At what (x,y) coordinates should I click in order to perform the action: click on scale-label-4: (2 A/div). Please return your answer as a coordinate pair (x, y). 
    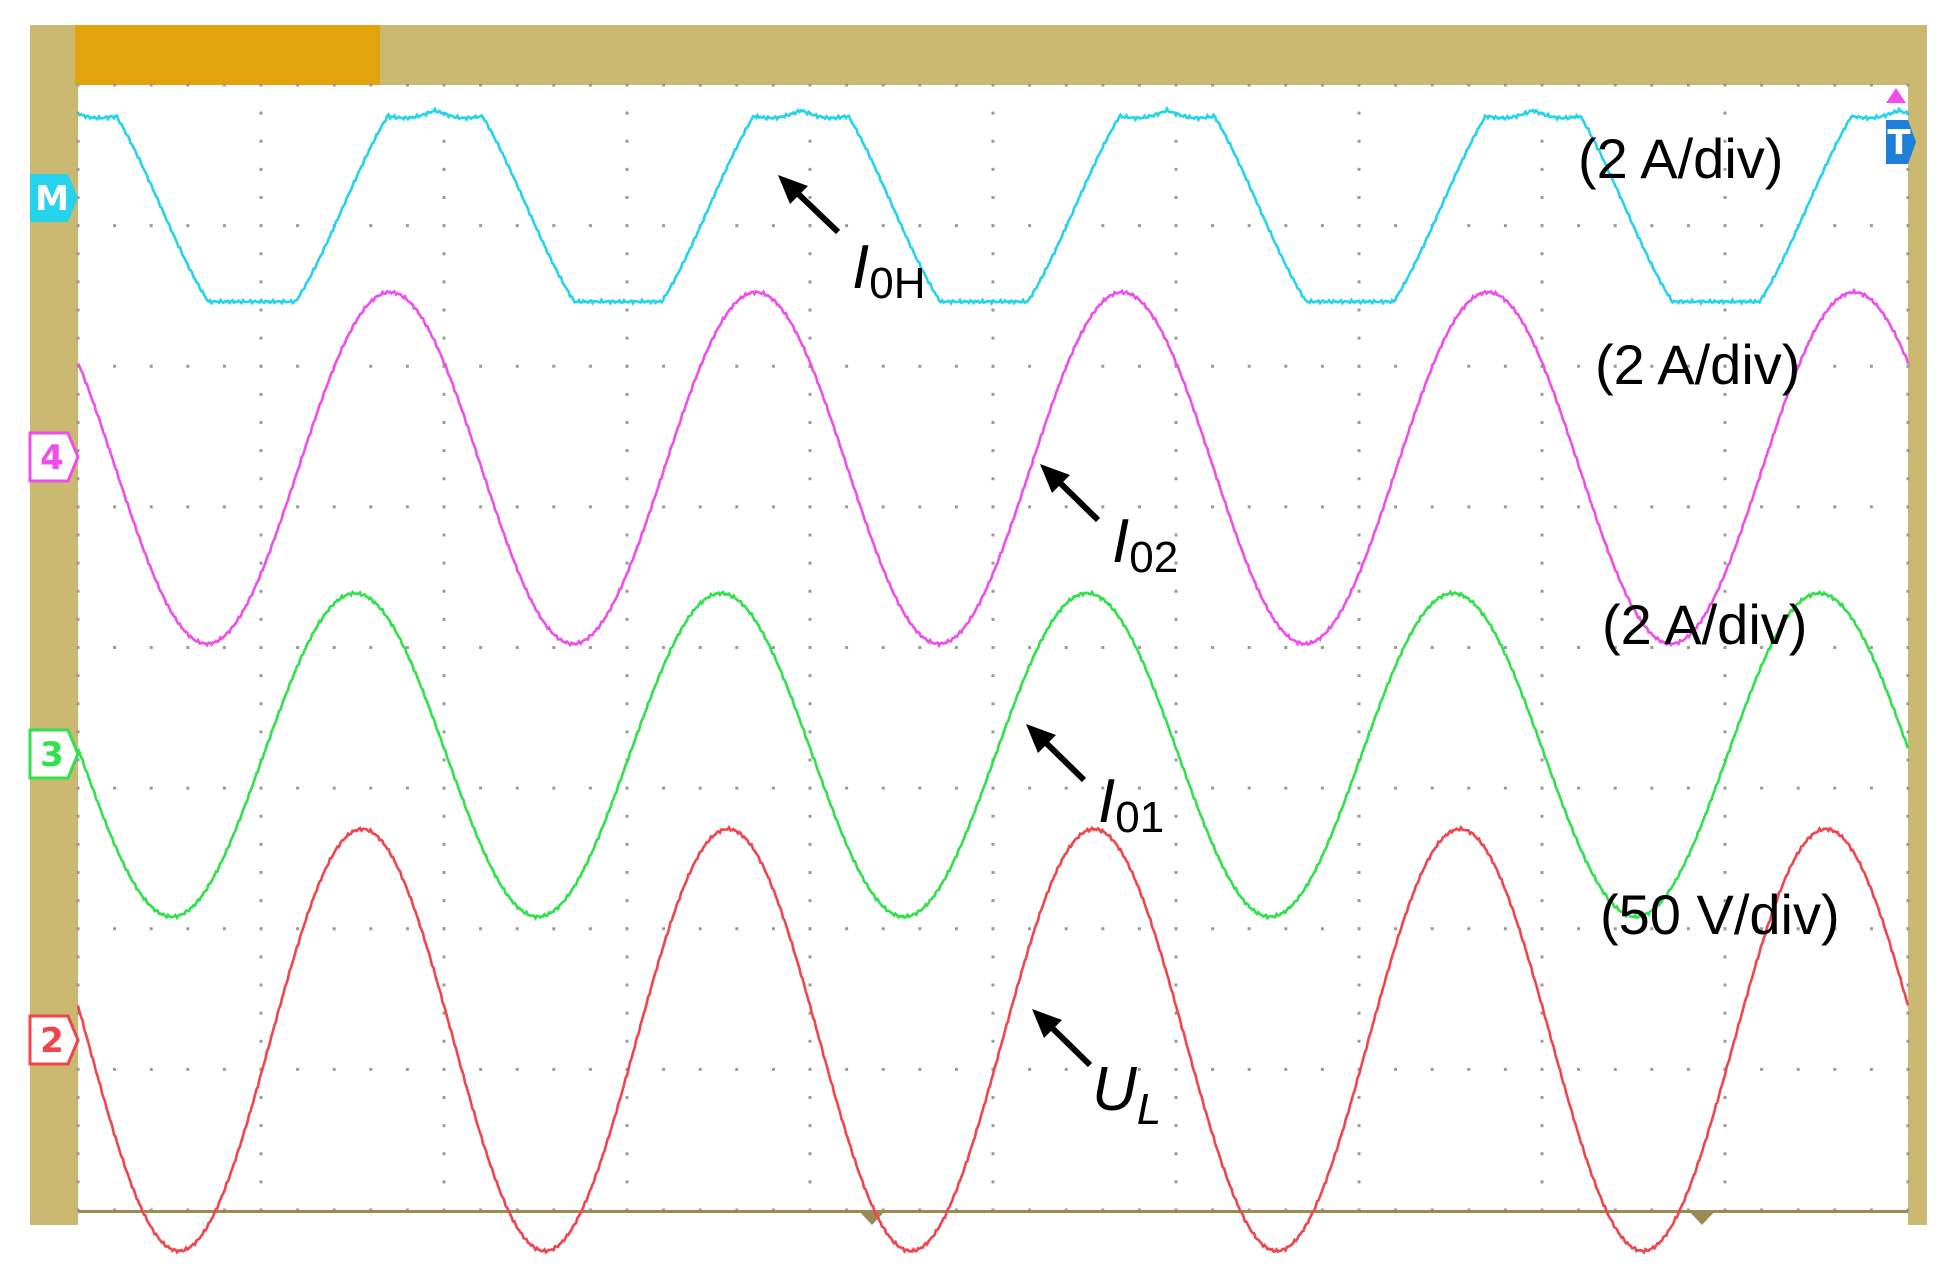
    Looking at the image, I should click on (1697, 364).